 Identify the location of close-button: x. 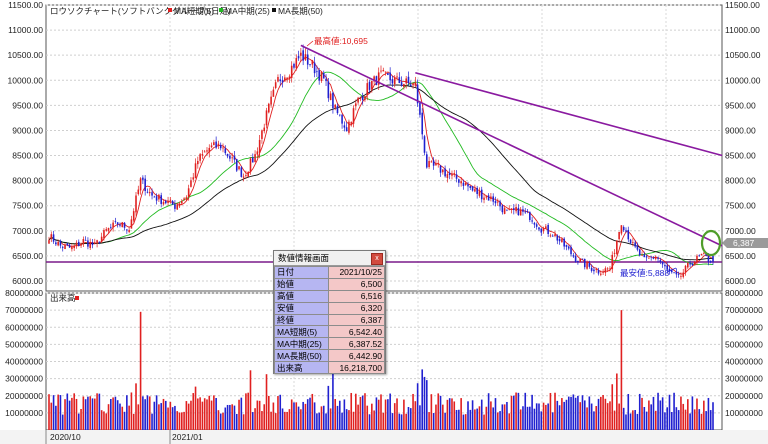
(377, 259).